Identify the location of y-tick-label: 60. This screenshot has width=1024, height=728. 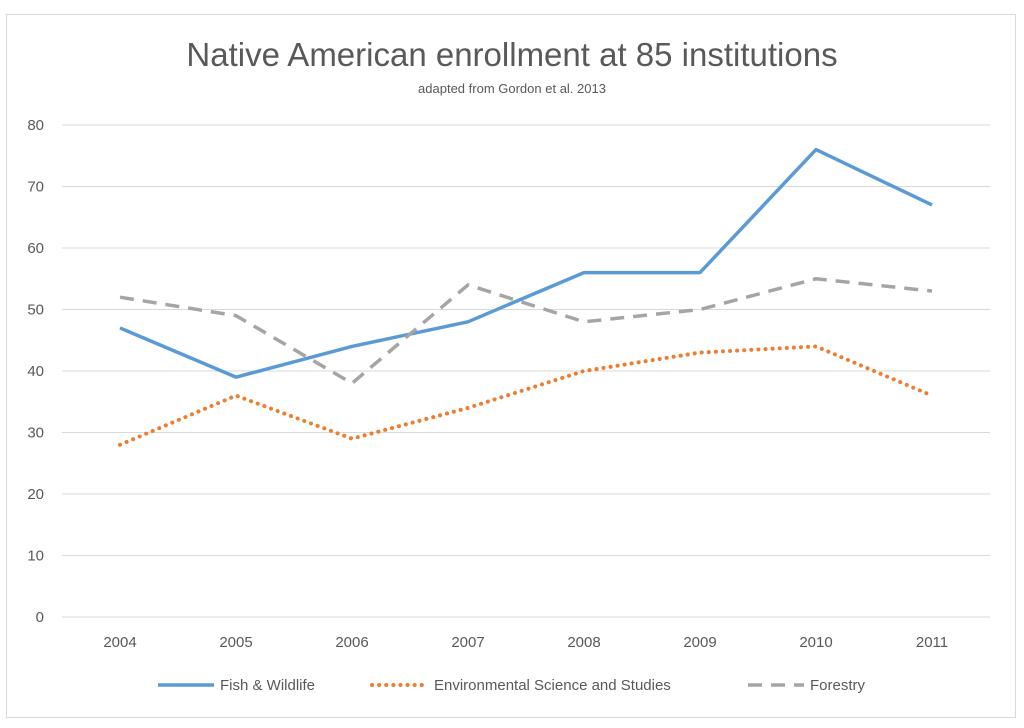
(35, 248).